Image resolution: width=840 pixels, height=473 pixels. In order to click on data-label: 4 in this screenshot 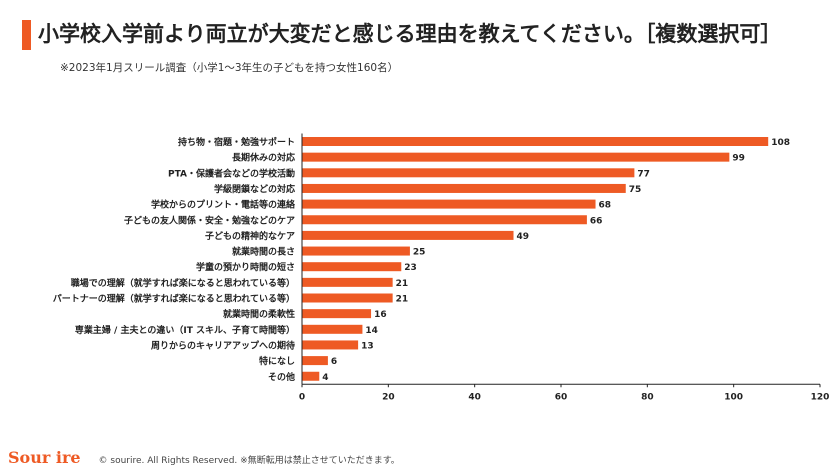, I will do `click(325, 378)`.